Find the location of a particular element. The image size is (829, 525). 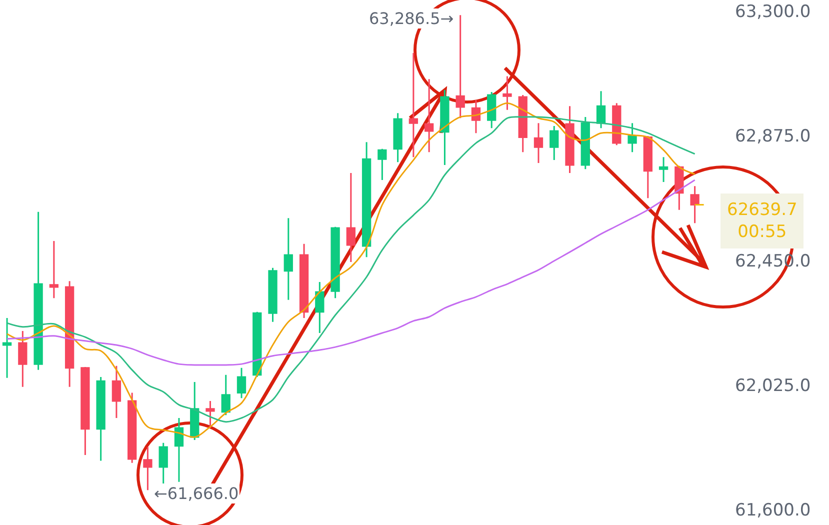

y-tick-label: 62,025.0 is located at coordinates (773, 386).